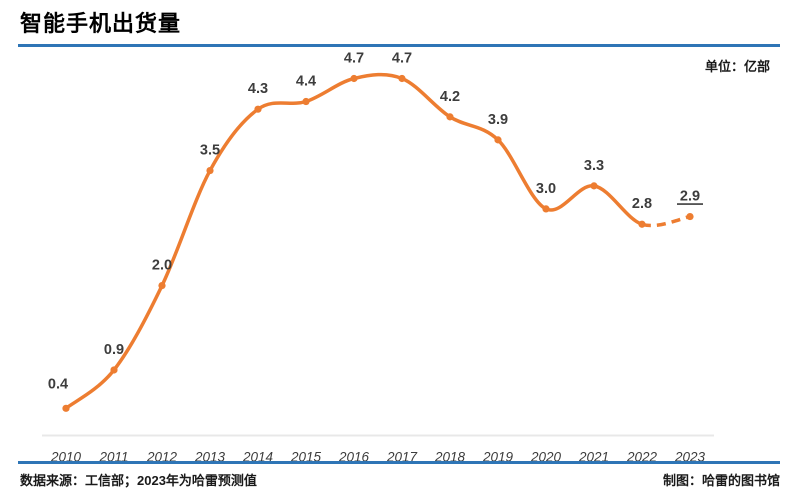 This screenshot has height=500, width=800. Describe the element at coordinates (402, 457) in the screenshot. I see `x-axis-tick-label: 2017` at that location.